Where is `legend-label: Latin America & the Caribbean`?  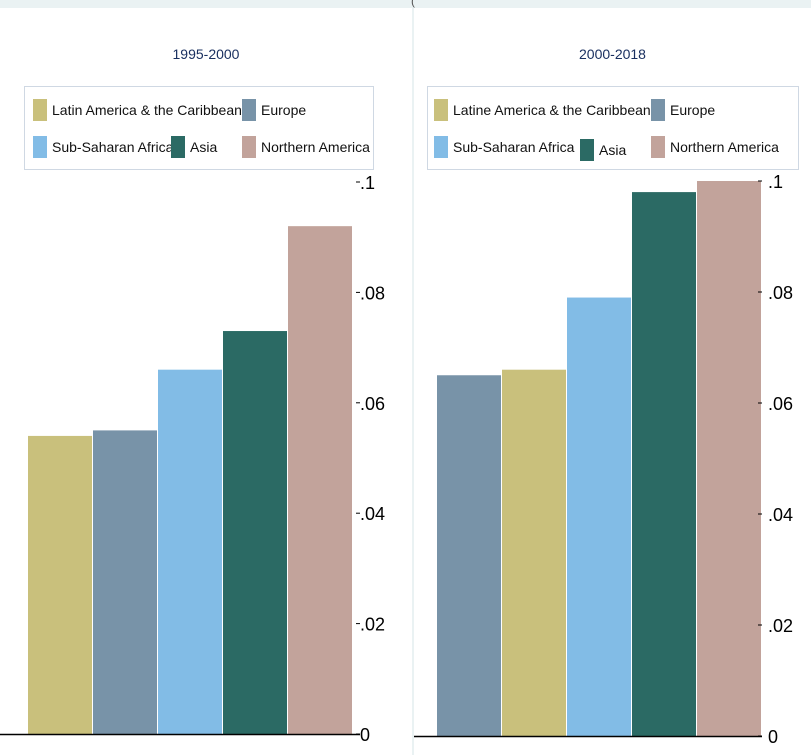 legend-label: Latin America & the Caribbean is located at coordinates (147, 110).